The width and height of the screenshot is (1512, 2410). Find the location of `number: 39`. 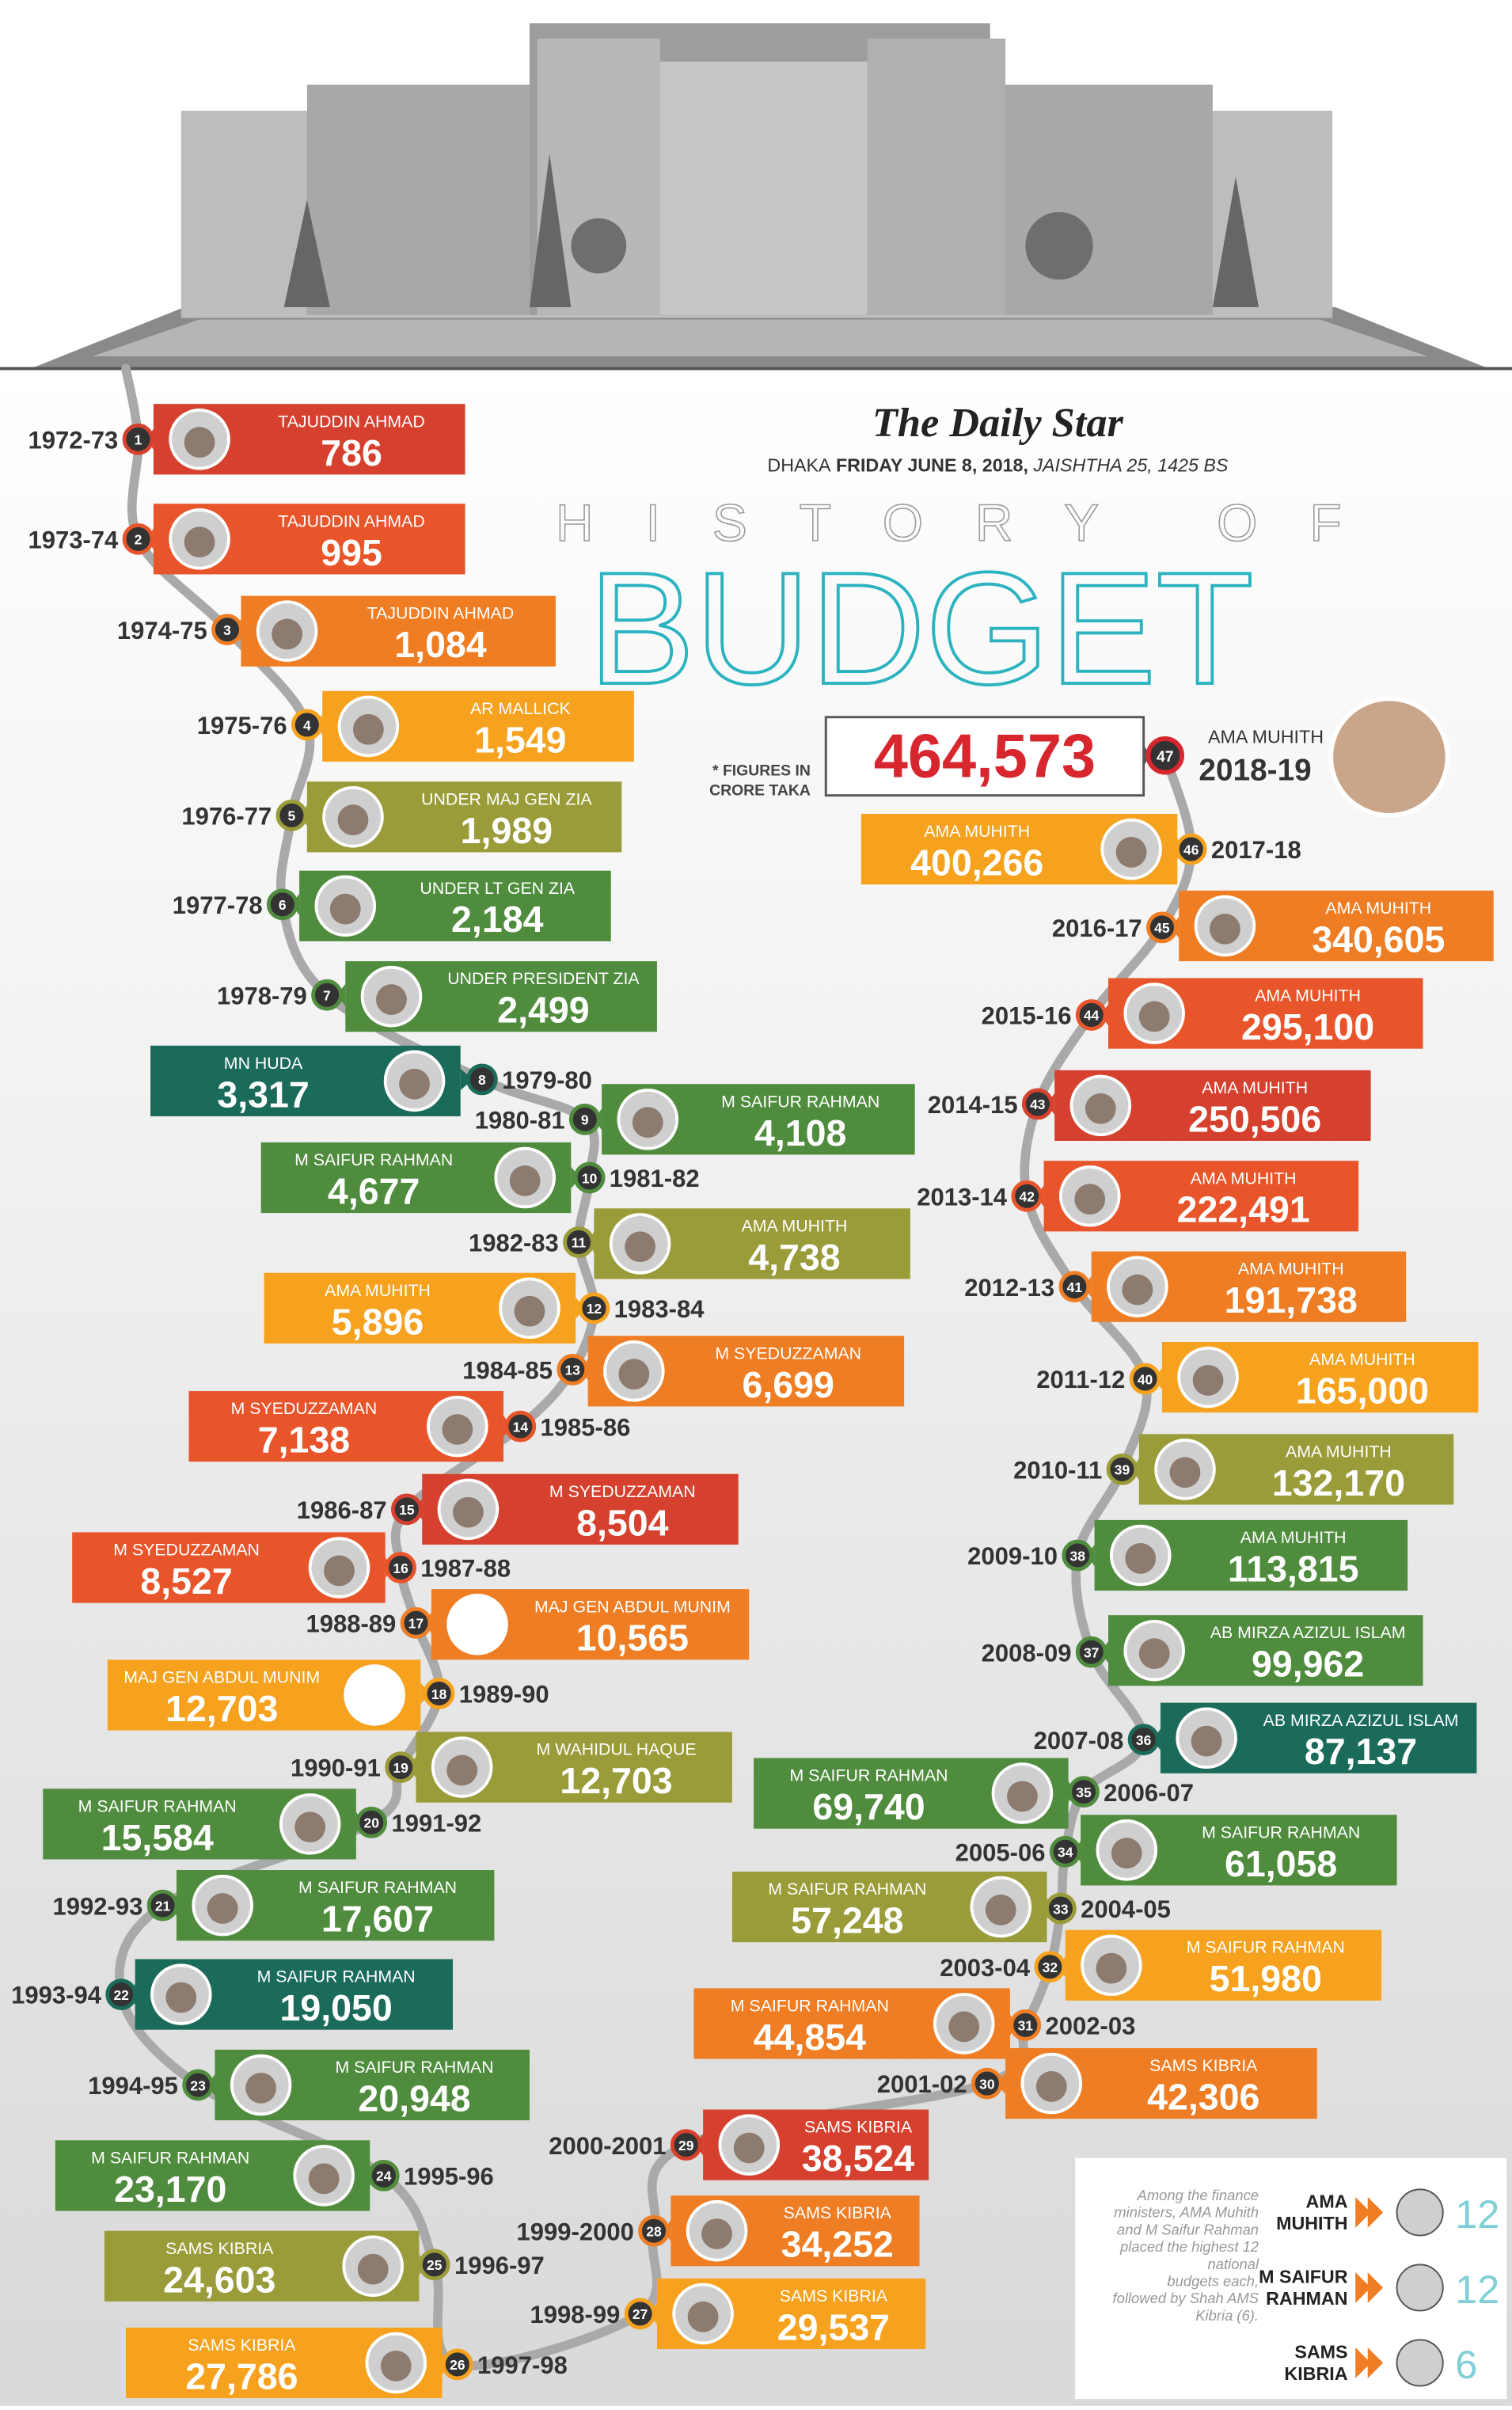

number: 39 is located at coordinates (1122, 1470).